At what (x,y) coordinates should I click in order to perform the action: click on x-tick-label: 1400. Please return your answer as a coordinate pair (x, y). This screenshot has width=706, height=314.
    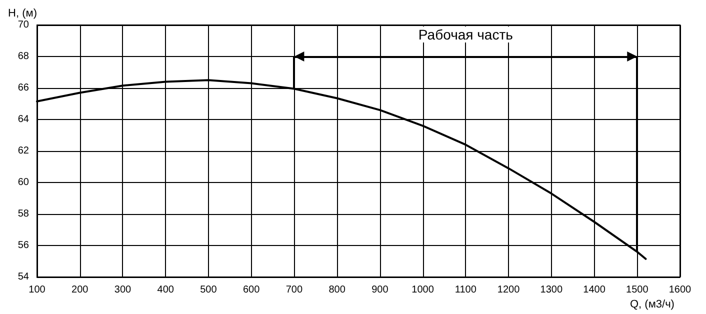
    Looking at the image, I should click on (594, 290).